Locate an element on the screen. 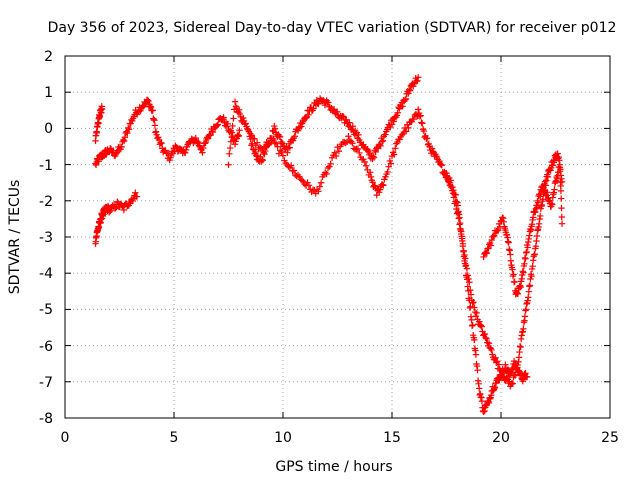 The width and height of the screenshot is (640, 480). series-trace-c is located at coordinates (99, 124).